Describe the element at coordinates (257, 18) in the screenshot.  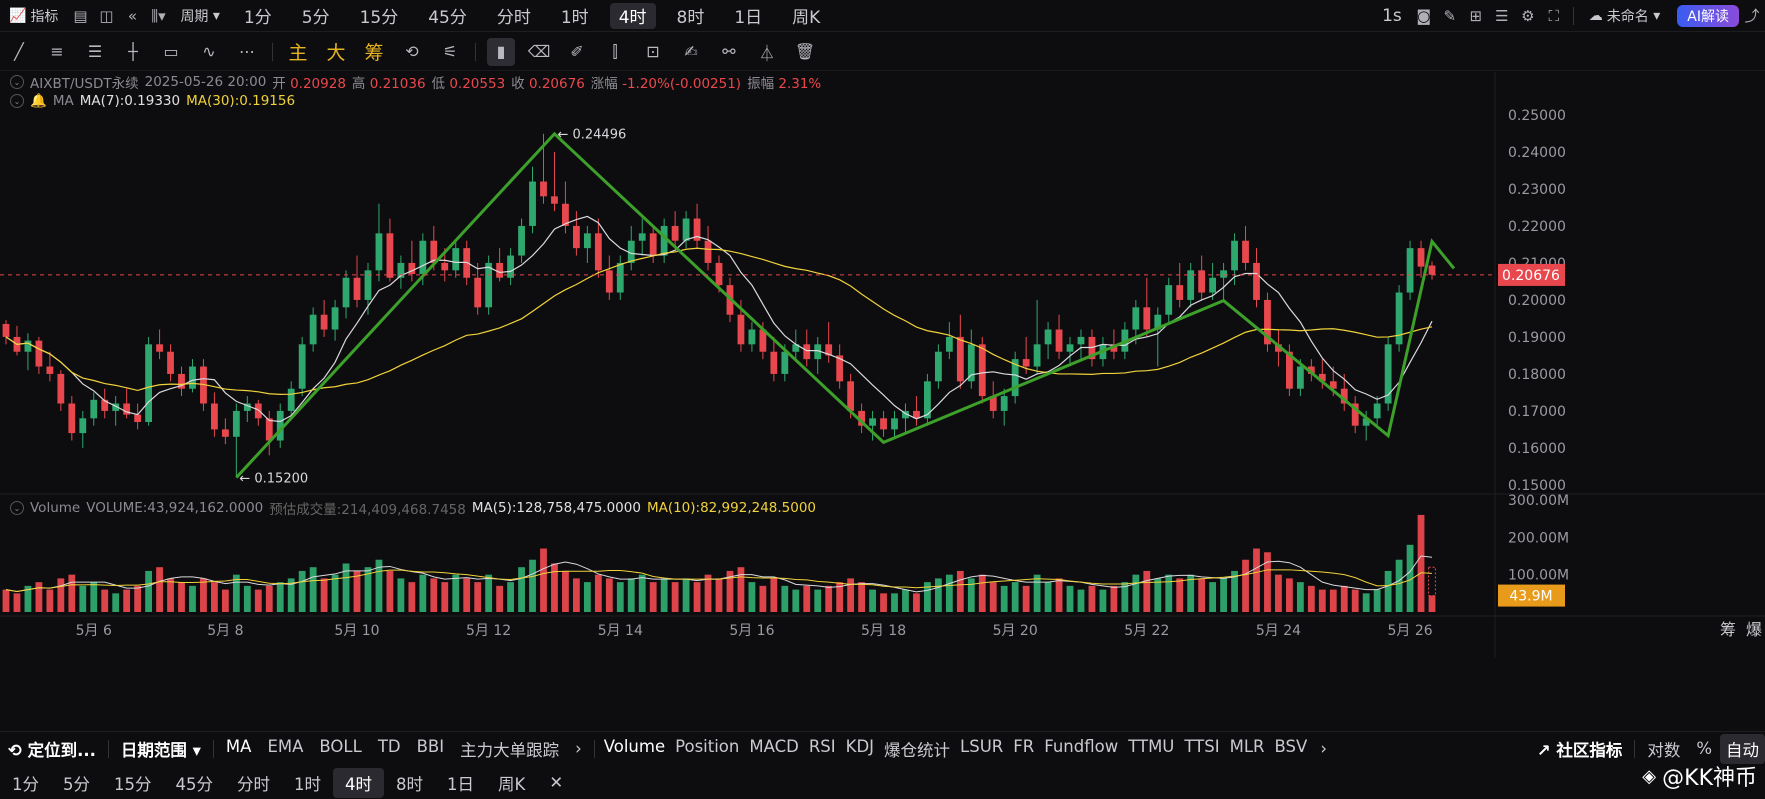
I see `interval-tab: 1分` at that location.